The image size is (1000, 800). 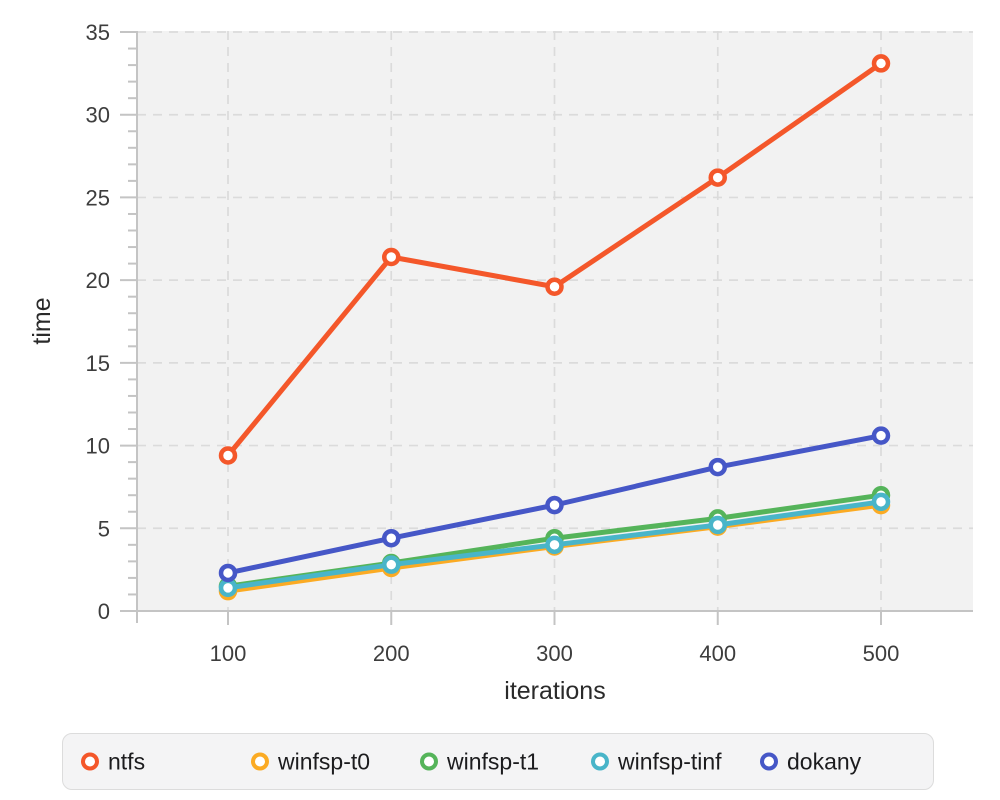 I want to click on legend-item-dokany: dokany, so click(x=810, y=761).